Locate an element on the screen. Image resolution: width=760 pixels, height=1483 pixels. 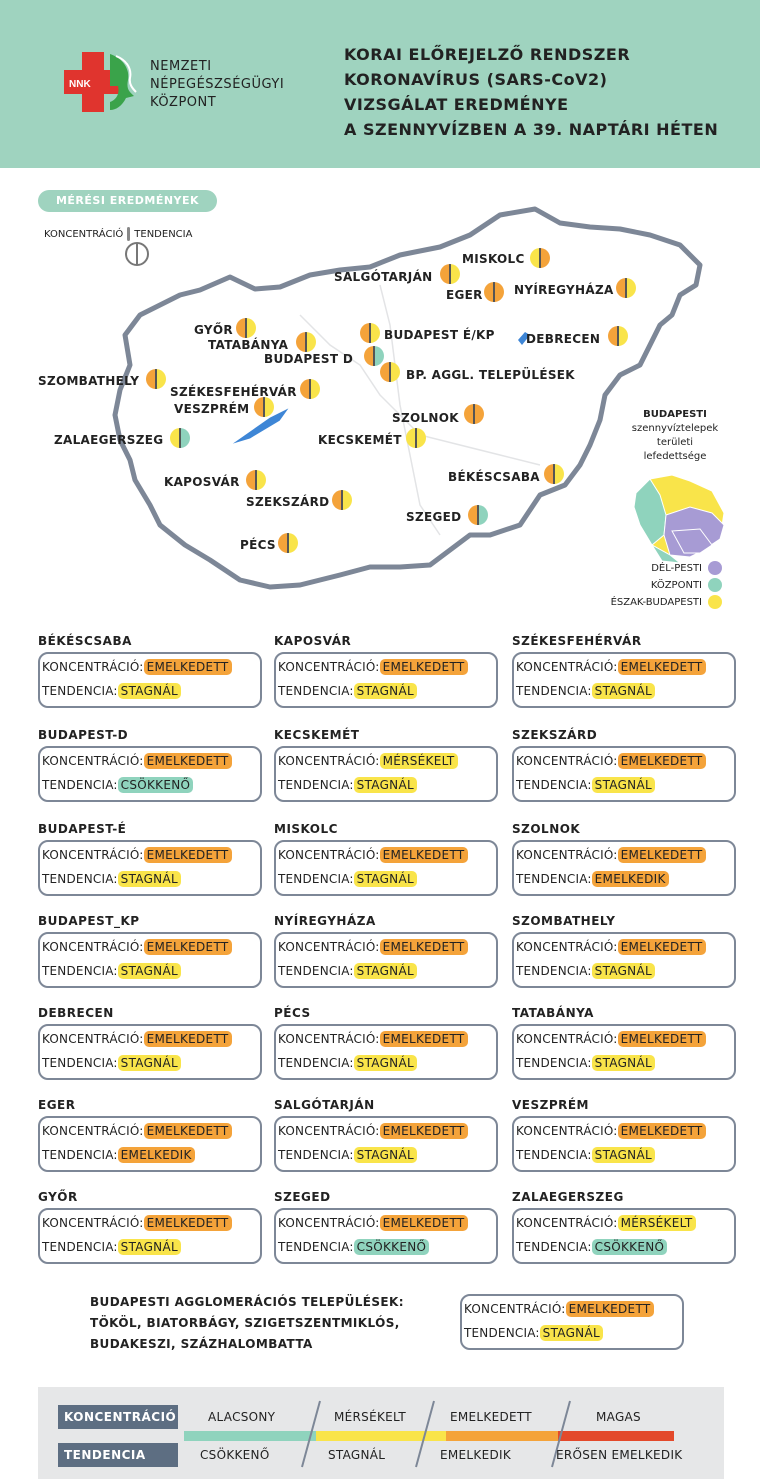
card-city-name: NYÍREGYHÁZA is located at coordinates (325, 921).